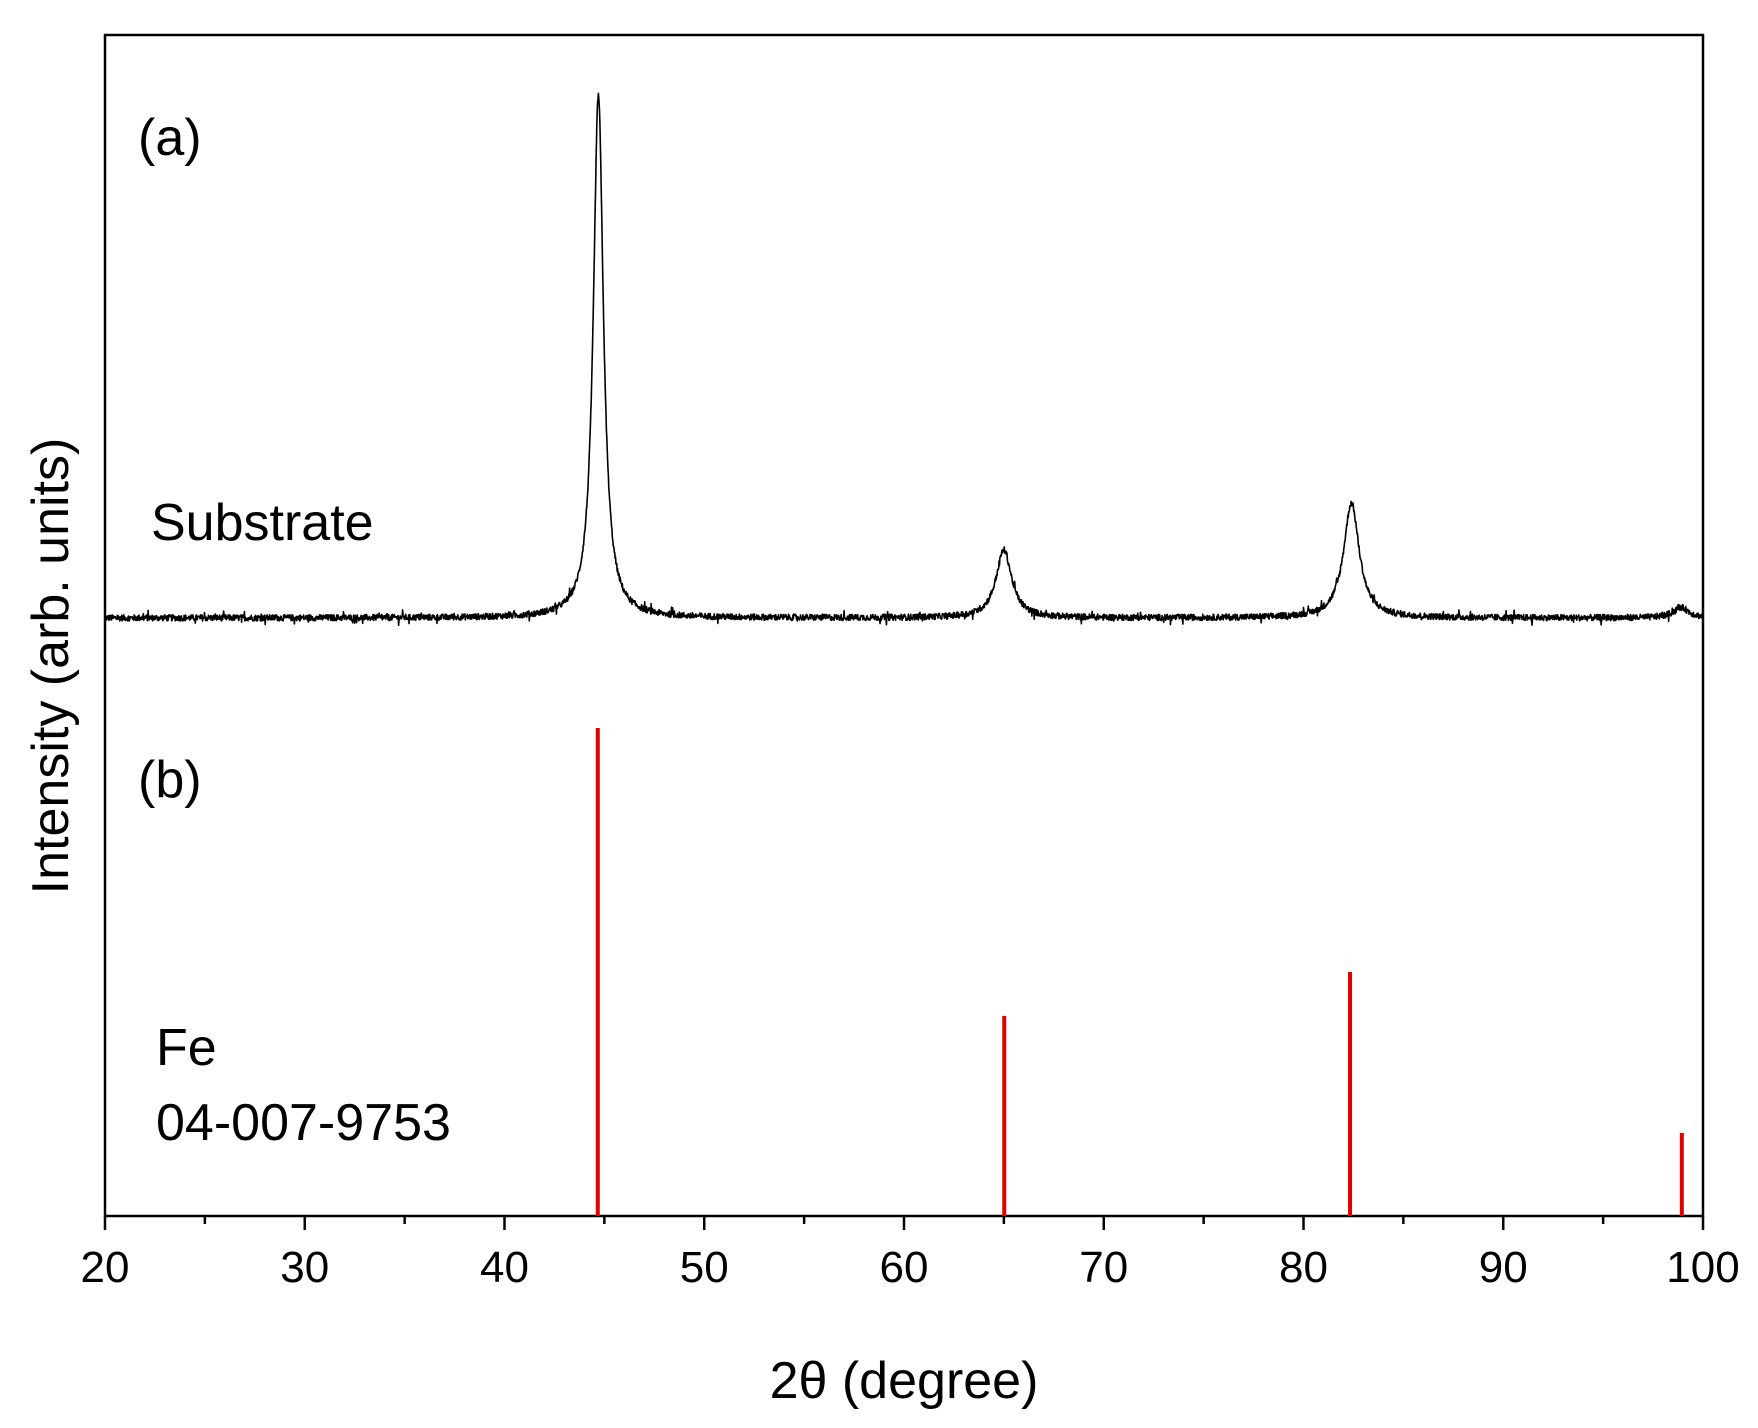  I want to click on x-tick-label: 30, so click(304, 1267).